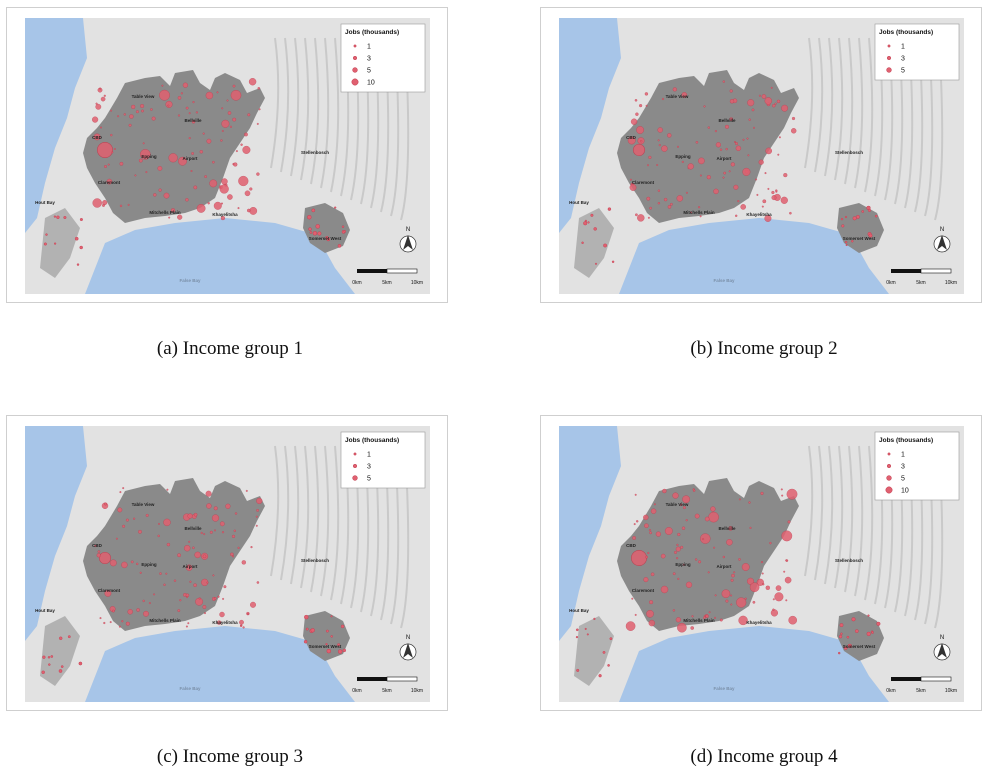 This screenshot has width=985, height=772. I want to click on place-label: False Bay, so click(190, 688).